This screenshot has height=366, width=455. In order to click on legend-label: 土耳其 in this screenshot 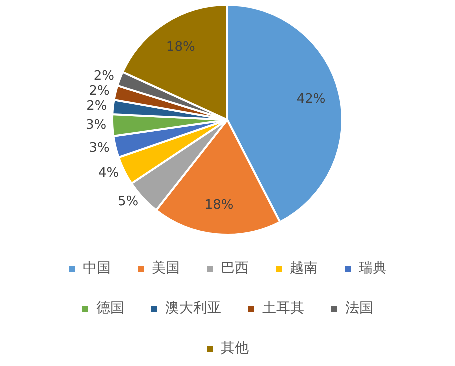, I will do `click(283, 308)`.